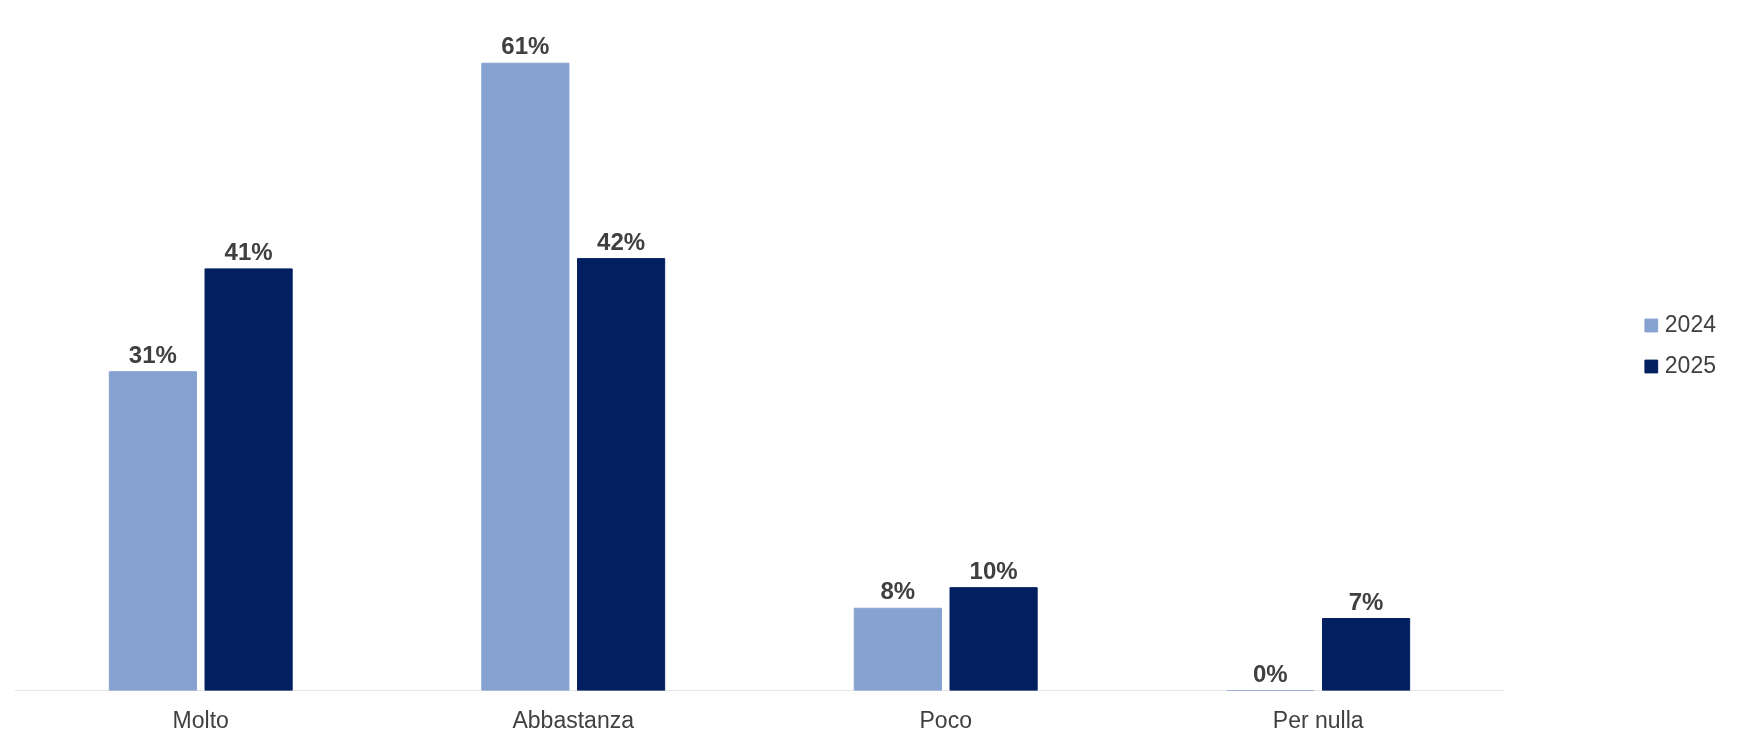 This screenshot has height=741, width=1742. Describe the element at coordinates (525, 46) in the screenshot. I see `data-label: 61%` at that location.